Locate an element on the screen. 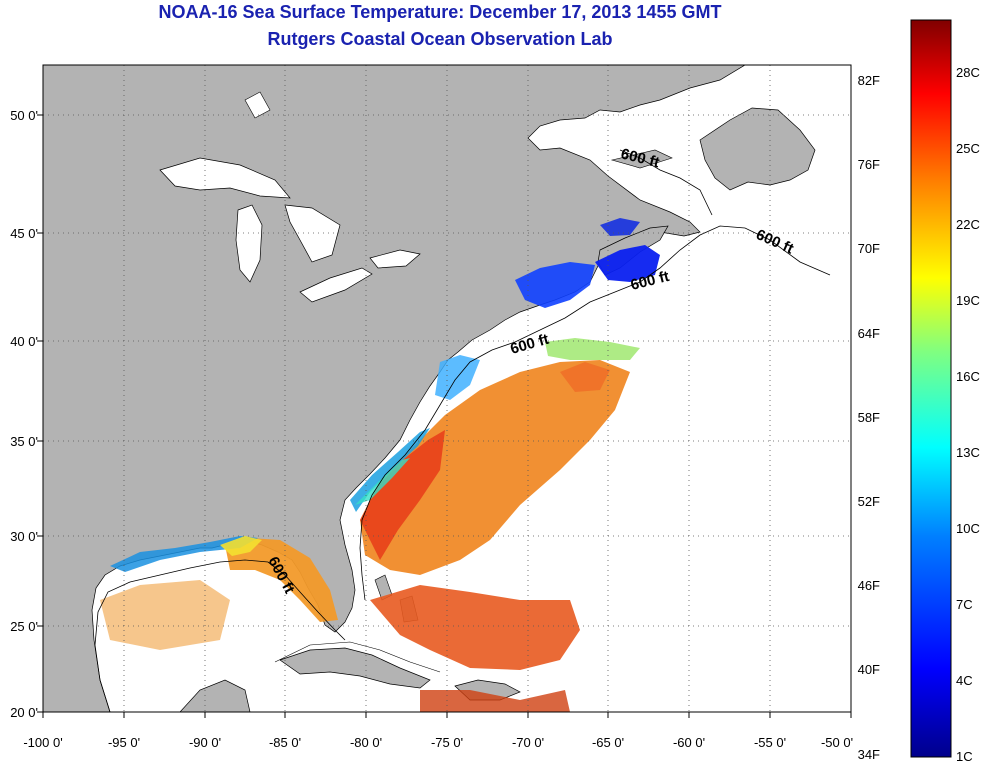 The height and width of the screenshot is (770, 984). colorbar-f-label: 76F is located at coordinates (868, 164).